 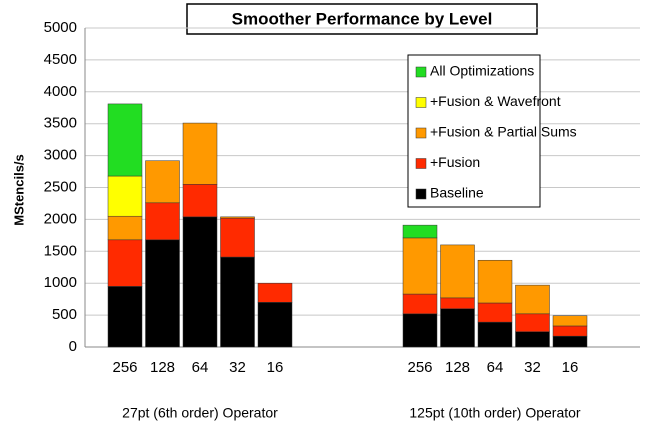 What do you see at coordinates (60, 250) in the screenshot?
I see `y-tick-label: 1500` at bounding box center [60, 250].